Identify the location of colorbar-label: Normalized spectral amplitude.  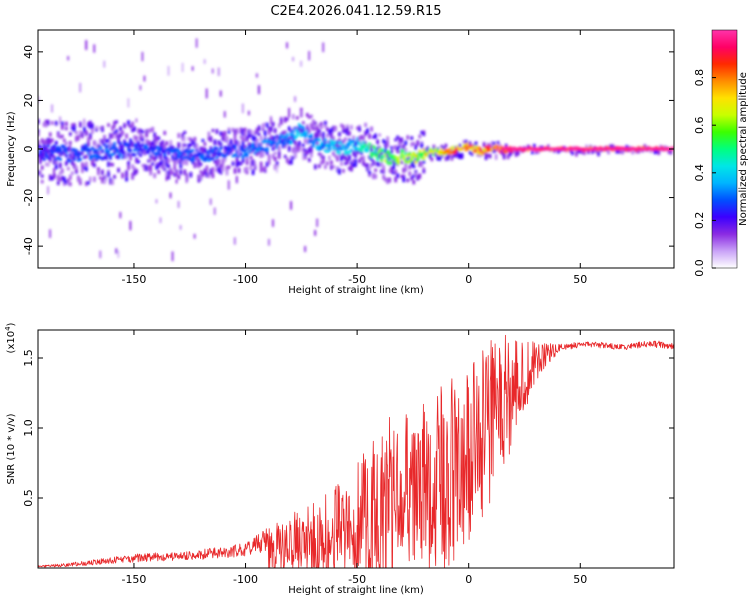
(743, 149).